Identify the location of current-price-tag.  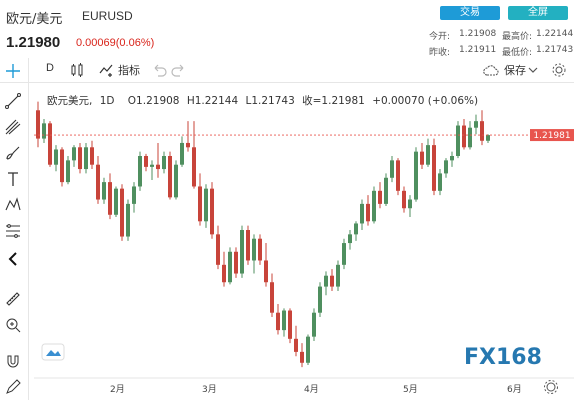
(552, 135).